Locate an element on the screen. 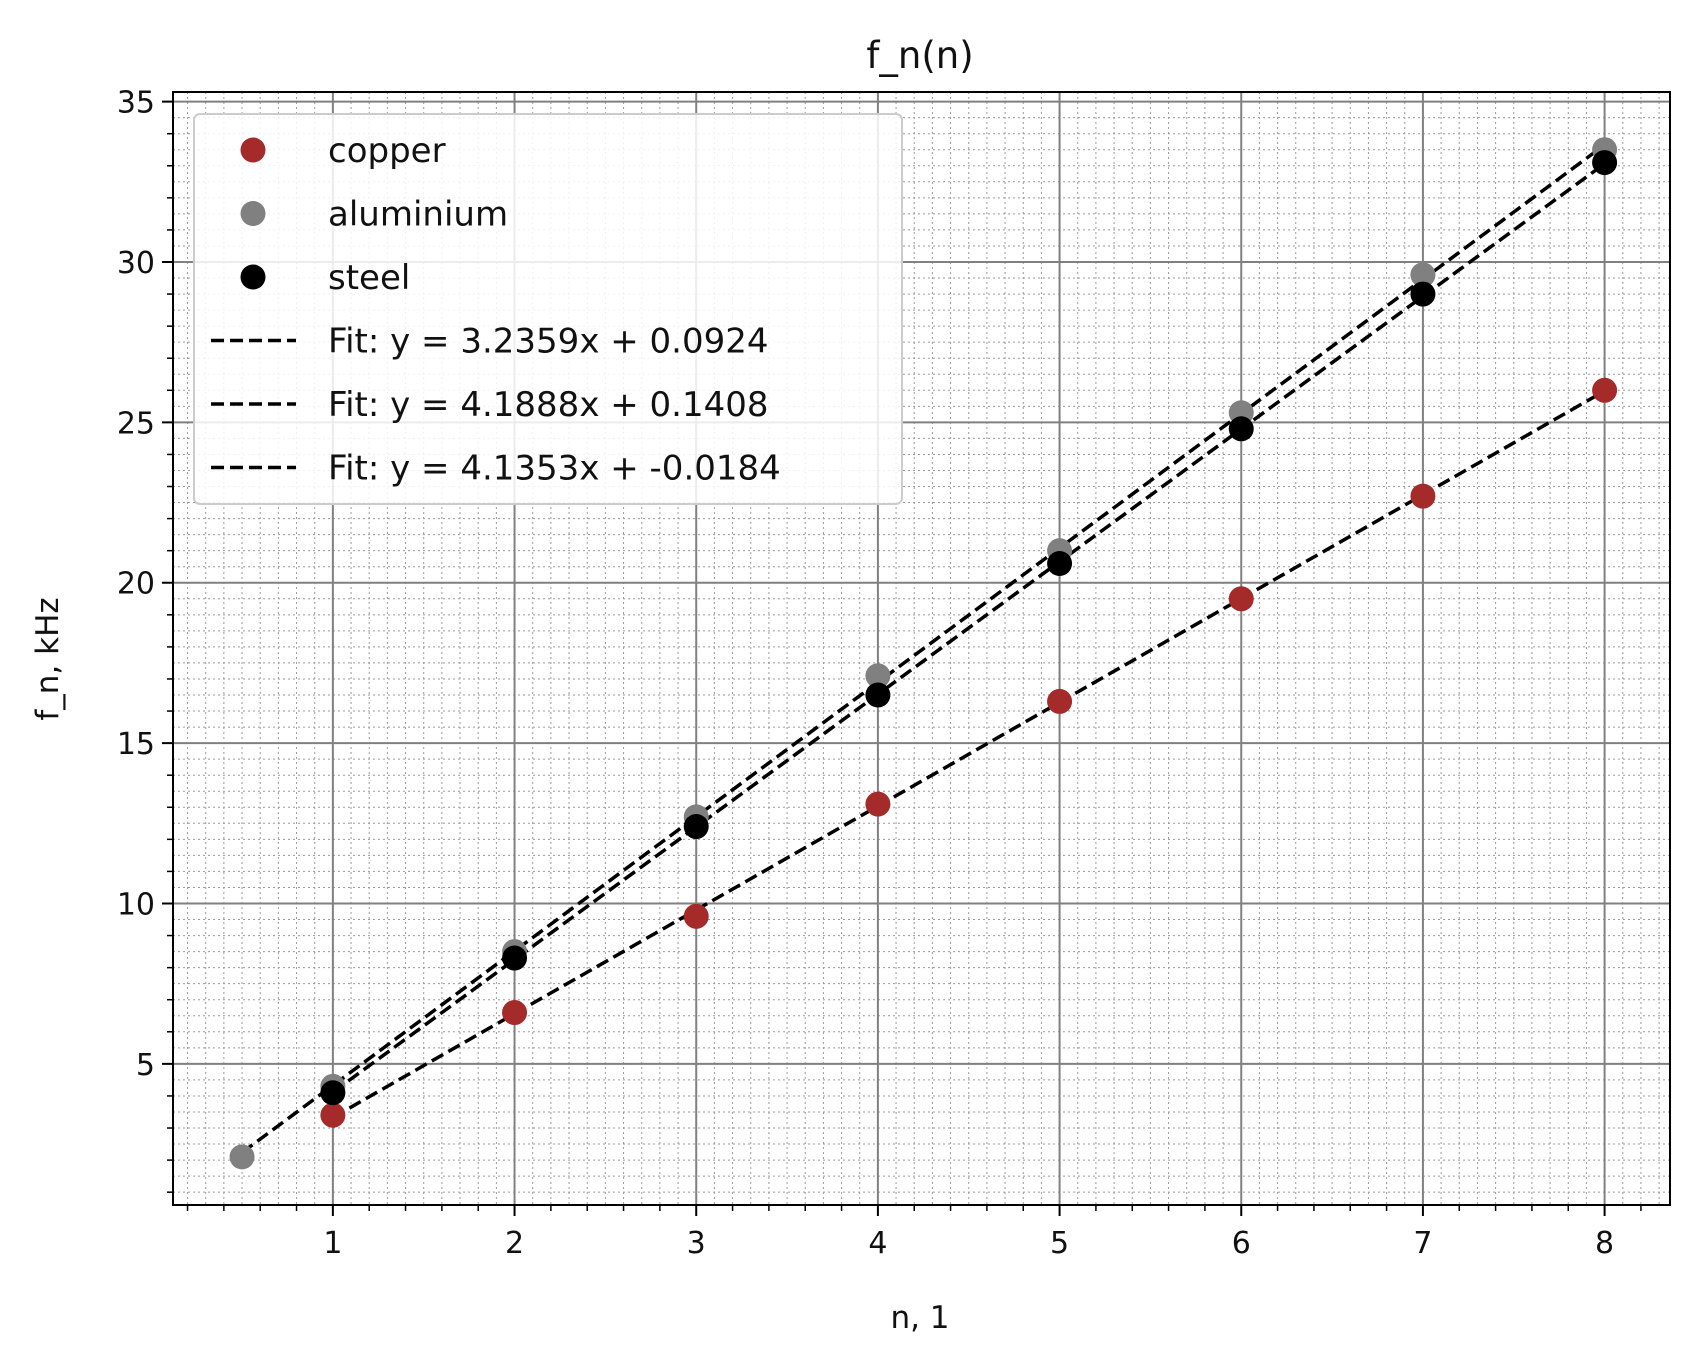 Image resolution: width=1689 pixels, height=1361 pixels. y-tick-label: 20 is located at coordinates (136, 584).